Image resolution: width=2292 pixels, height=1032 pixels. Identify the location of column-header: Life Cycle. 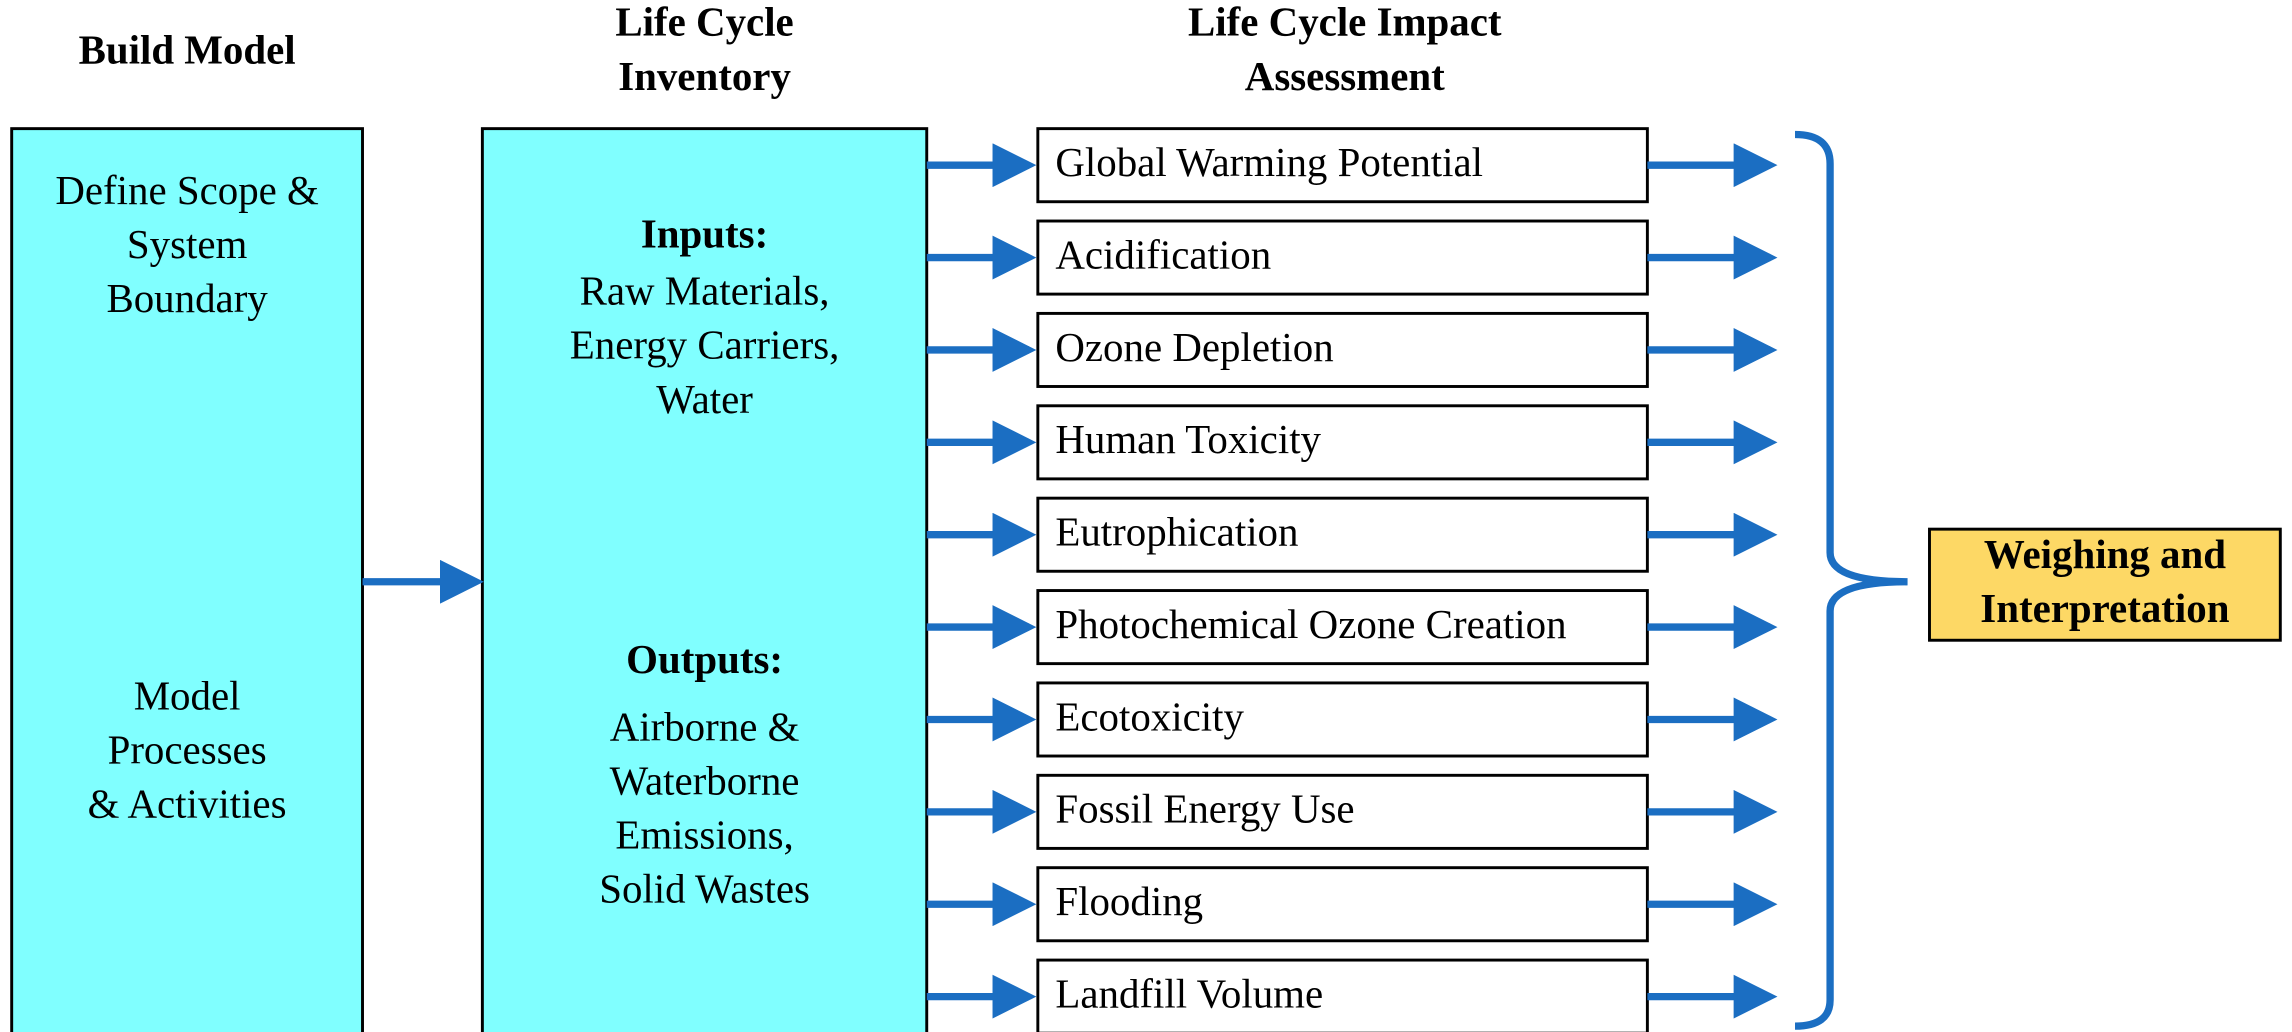
(704, 22).